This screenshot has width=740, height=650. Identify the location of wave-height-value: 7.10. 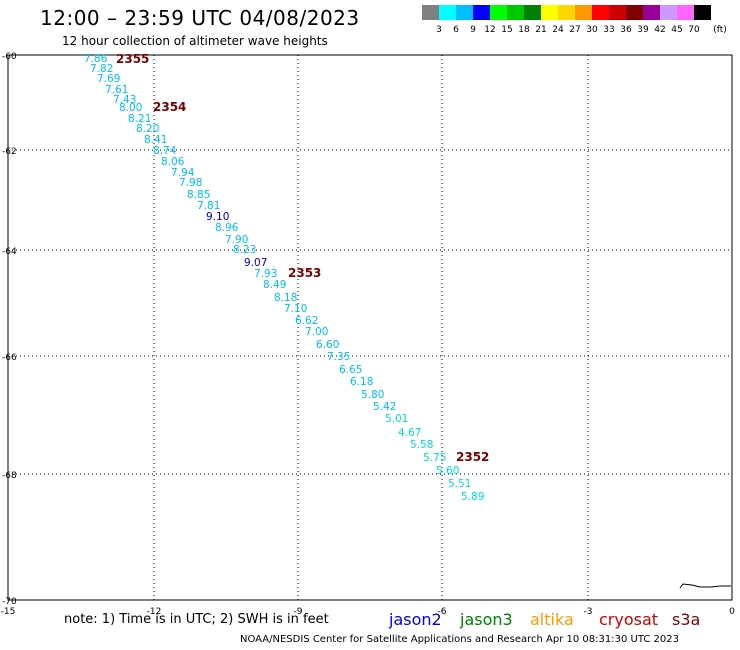
(295, 309).